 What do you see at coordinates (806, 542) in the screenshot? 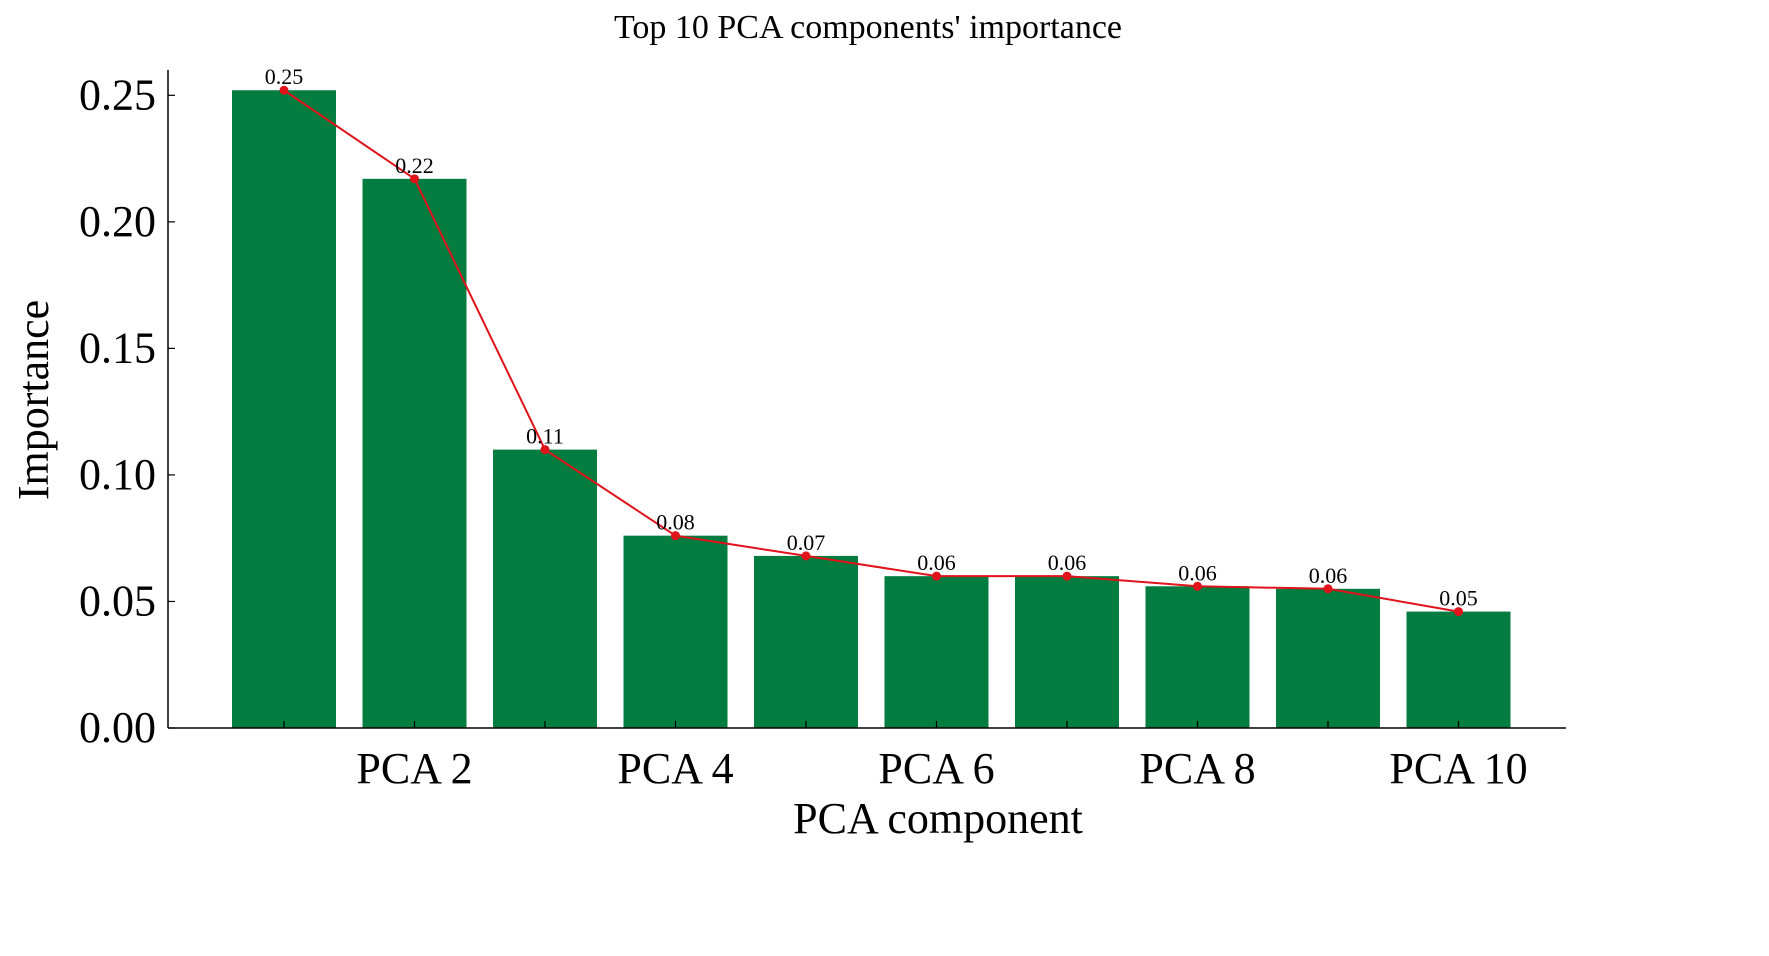
I see `data-label: 0.07` at bounding box center [806, 542].